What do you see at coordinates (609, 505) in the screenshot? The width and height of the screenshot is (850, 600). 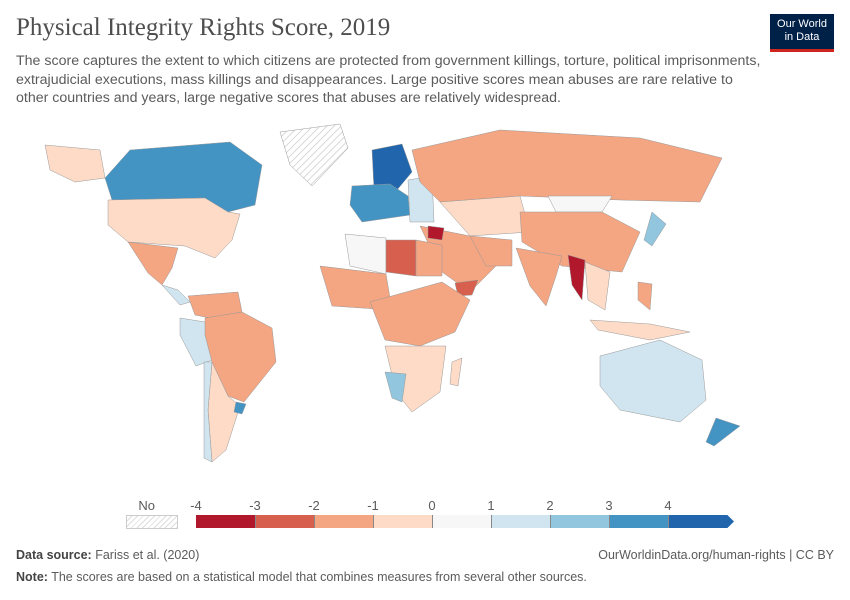 I see `legend-tick-label: 3` at bounding box center [609, 505].